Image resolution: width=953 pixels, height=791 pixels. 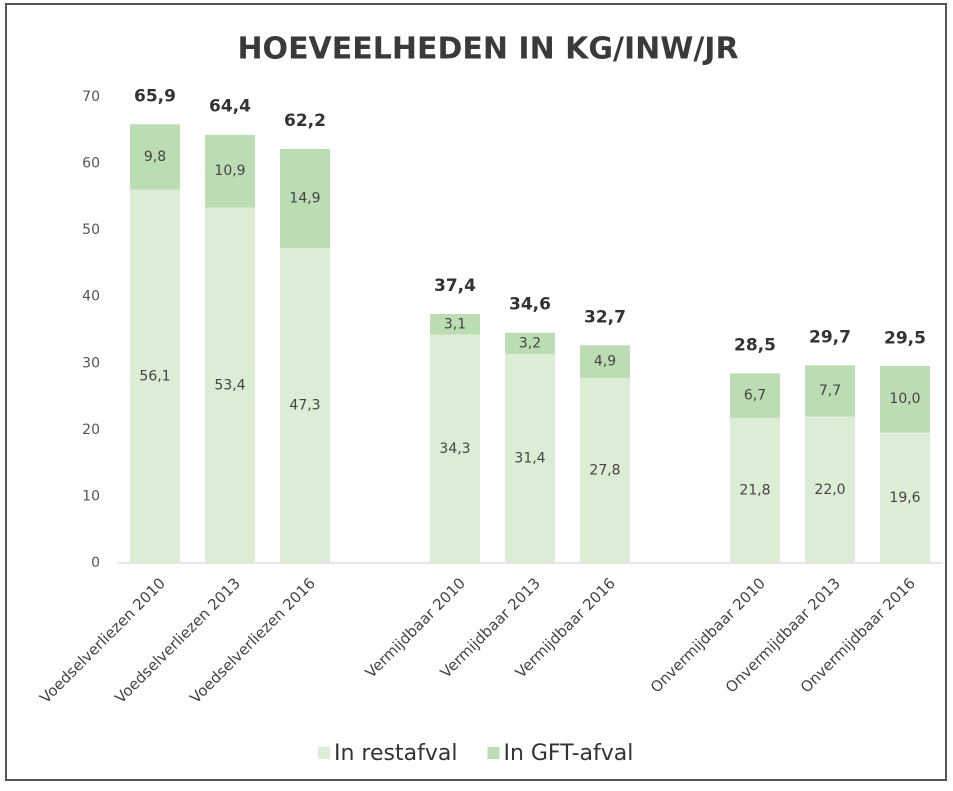 What do you see at coordinates (755, 345) in the screenshot?
I see `total-label: 28,5` at bounding box center [755, 345].